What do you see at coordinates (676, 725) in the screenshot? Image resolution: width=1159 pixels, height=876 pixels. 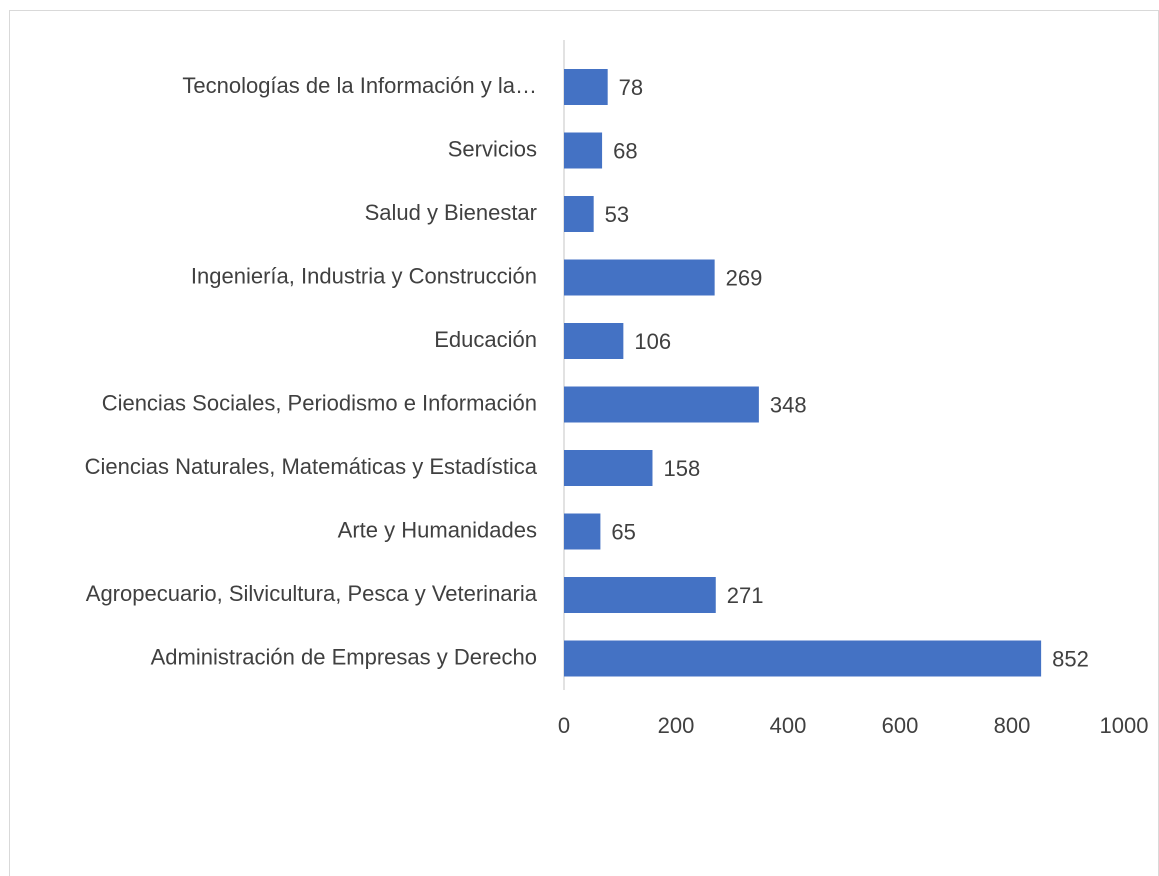 I see `x-tick-label: 200` at bounding box center [676, 725].